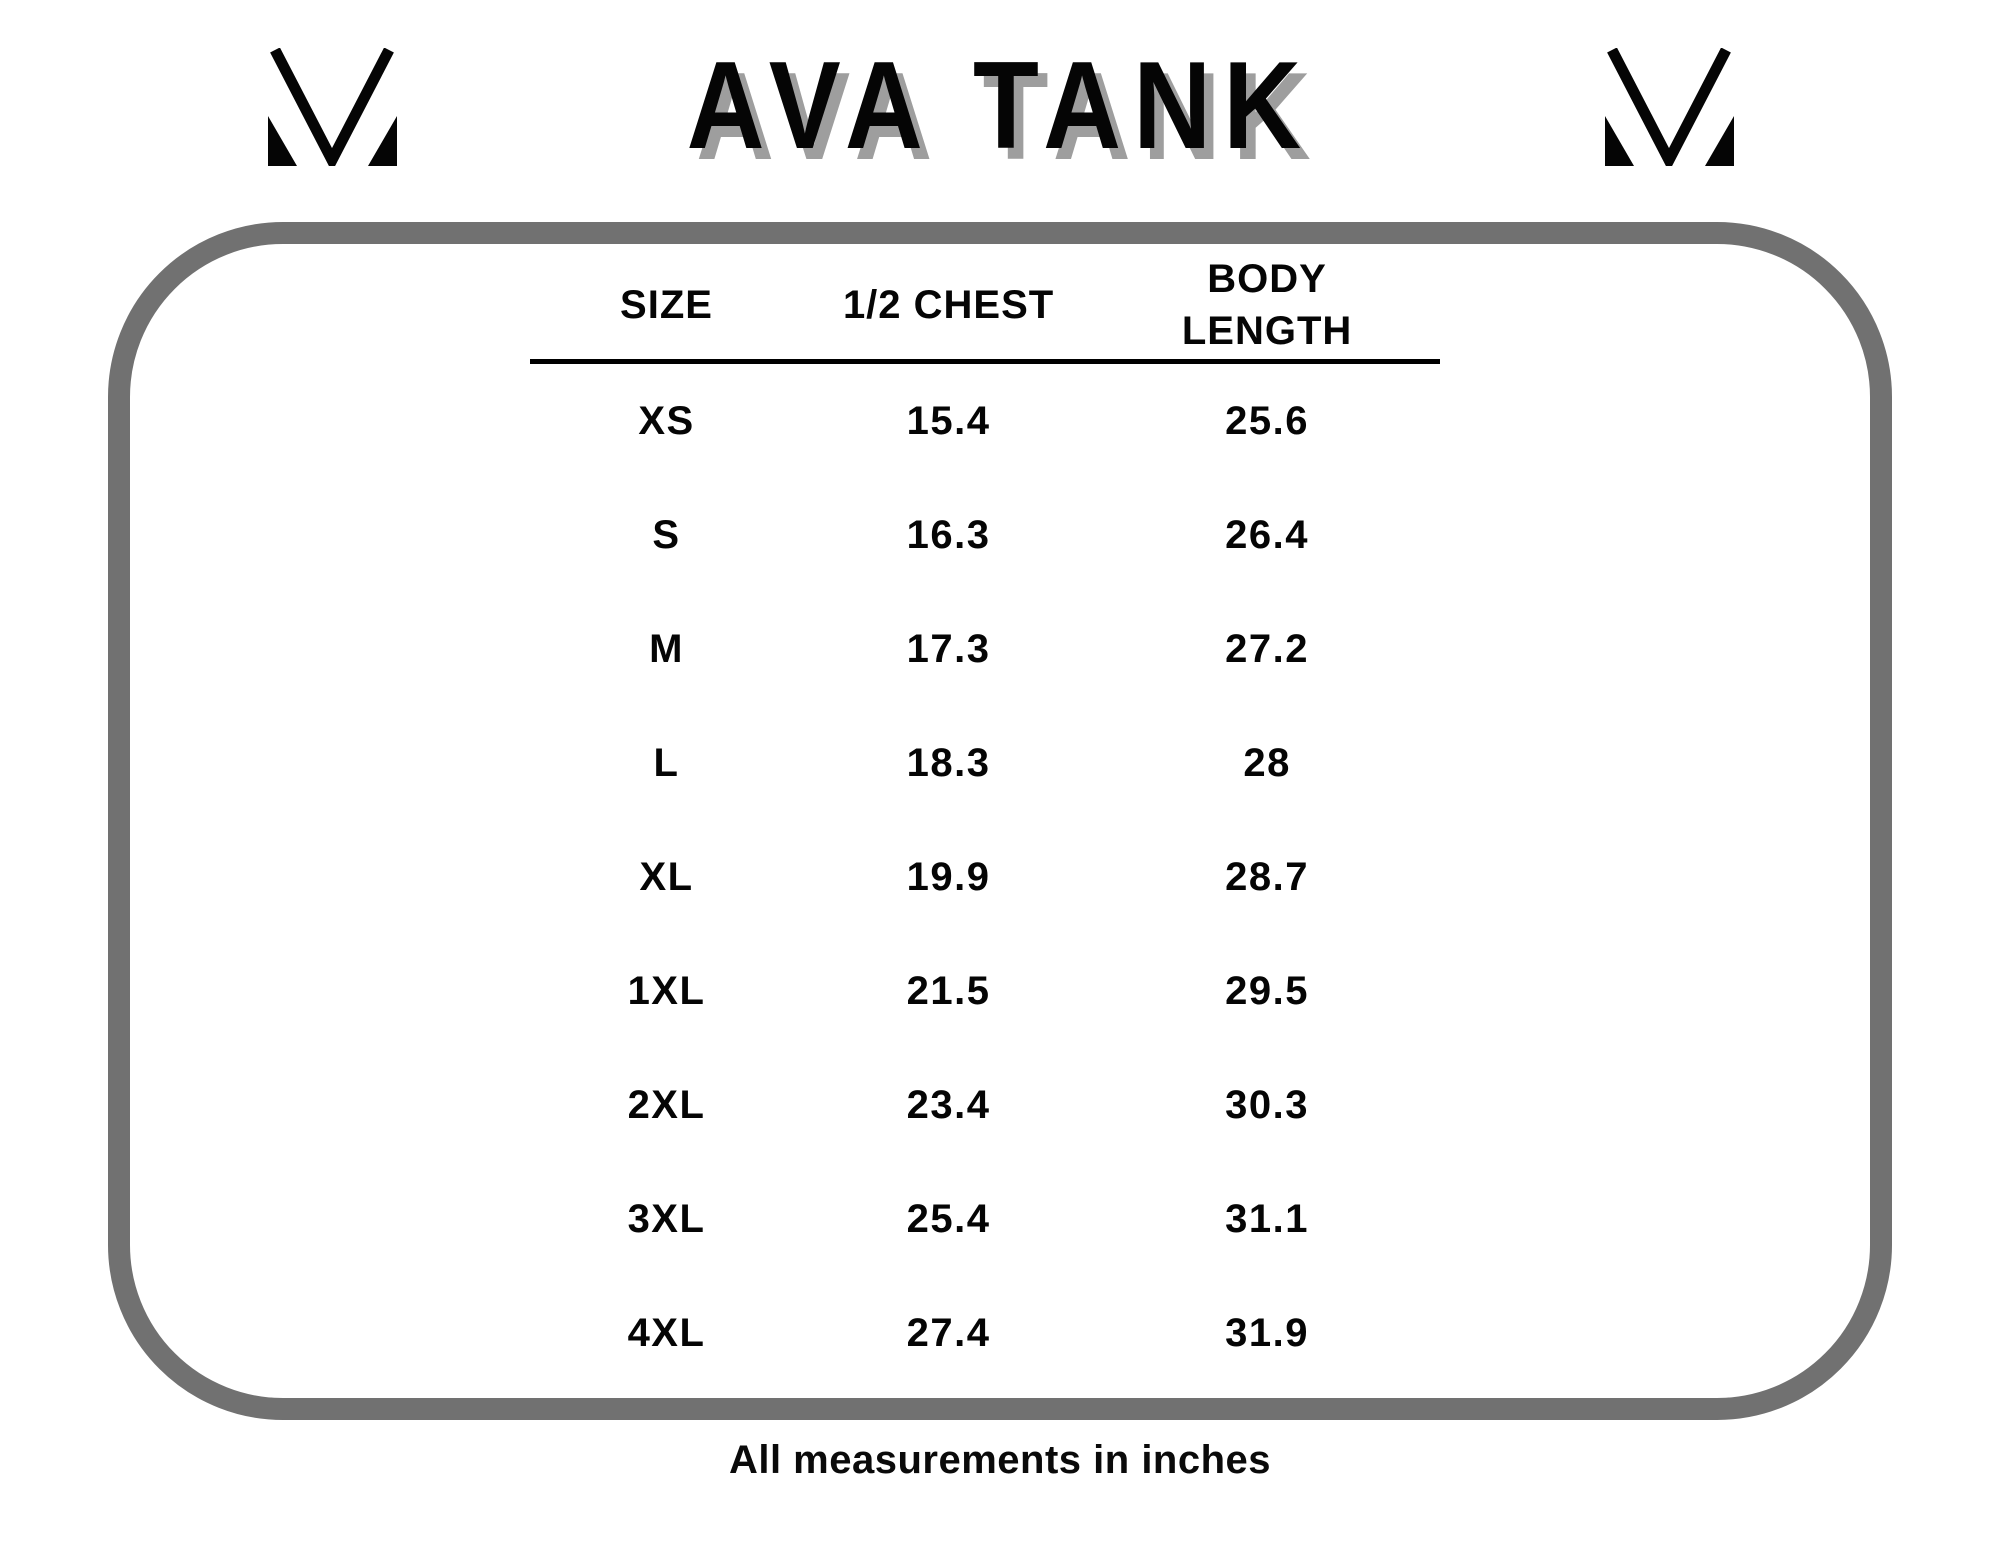 The width and height of the screenshot is (2000, 1545). What do you see at coordinates (1267, 421) in the screenshot?
I see `body-length-value: 25.6` at bounding box center [1267, 421].